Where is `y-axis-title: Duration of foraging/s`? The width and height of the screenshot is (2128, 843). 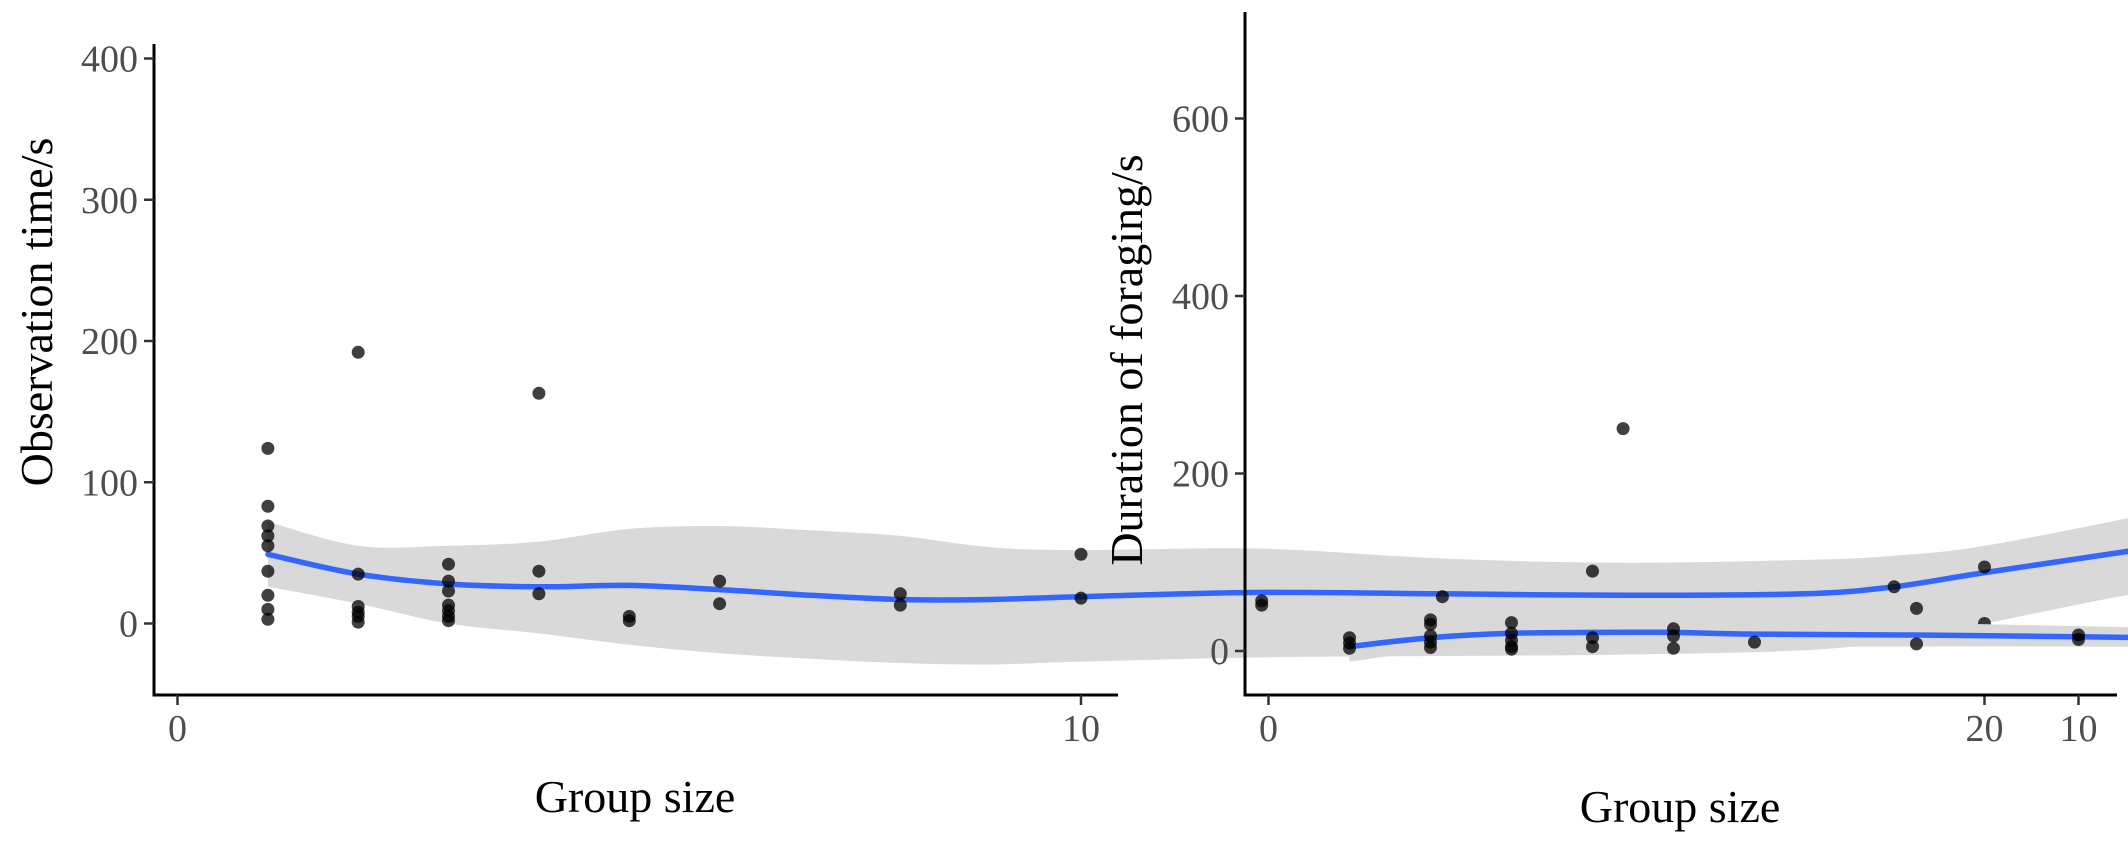 y-axis-title: Duration of foraging/s is located at coordinates (1126, 359).